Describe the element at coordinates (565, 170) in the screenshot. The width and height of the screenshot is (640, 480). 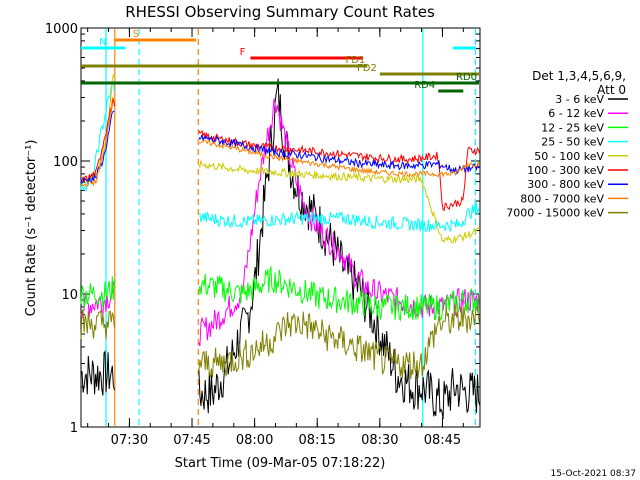
I see `legend-label: 100 - 300 keV` at that location.